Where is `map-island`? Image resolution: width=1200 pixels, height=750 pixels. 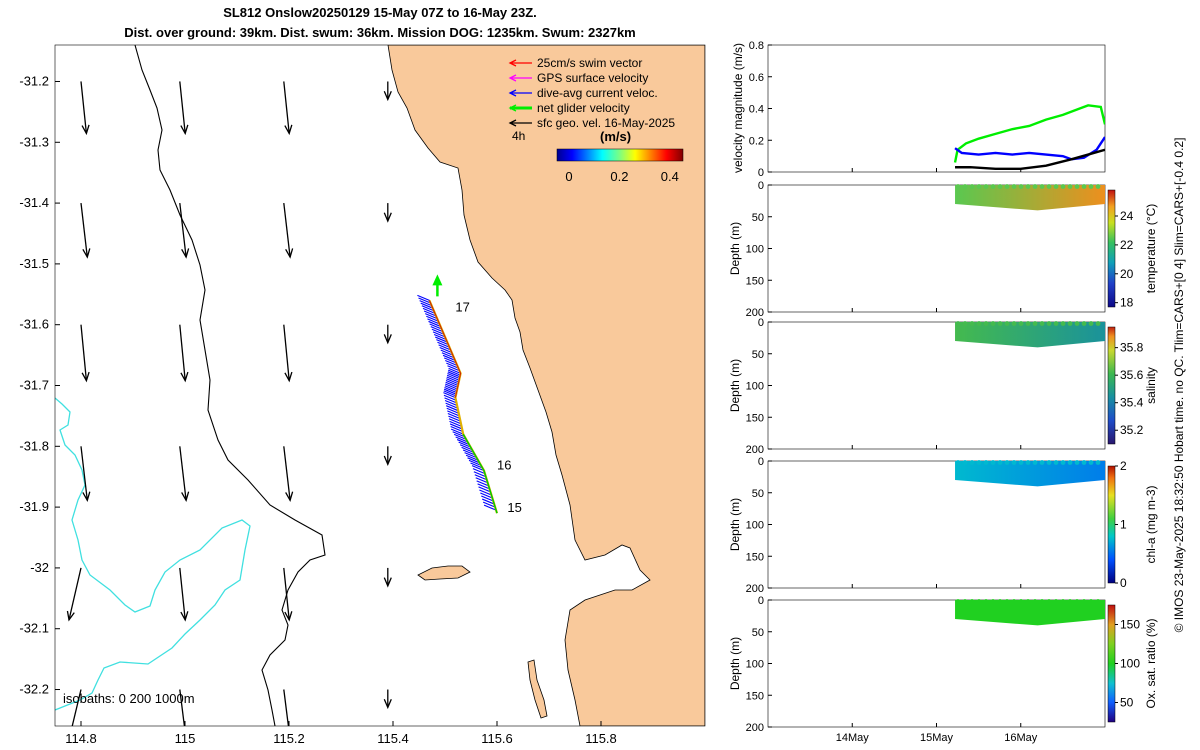
map-island is located at coordinates (444, 573).